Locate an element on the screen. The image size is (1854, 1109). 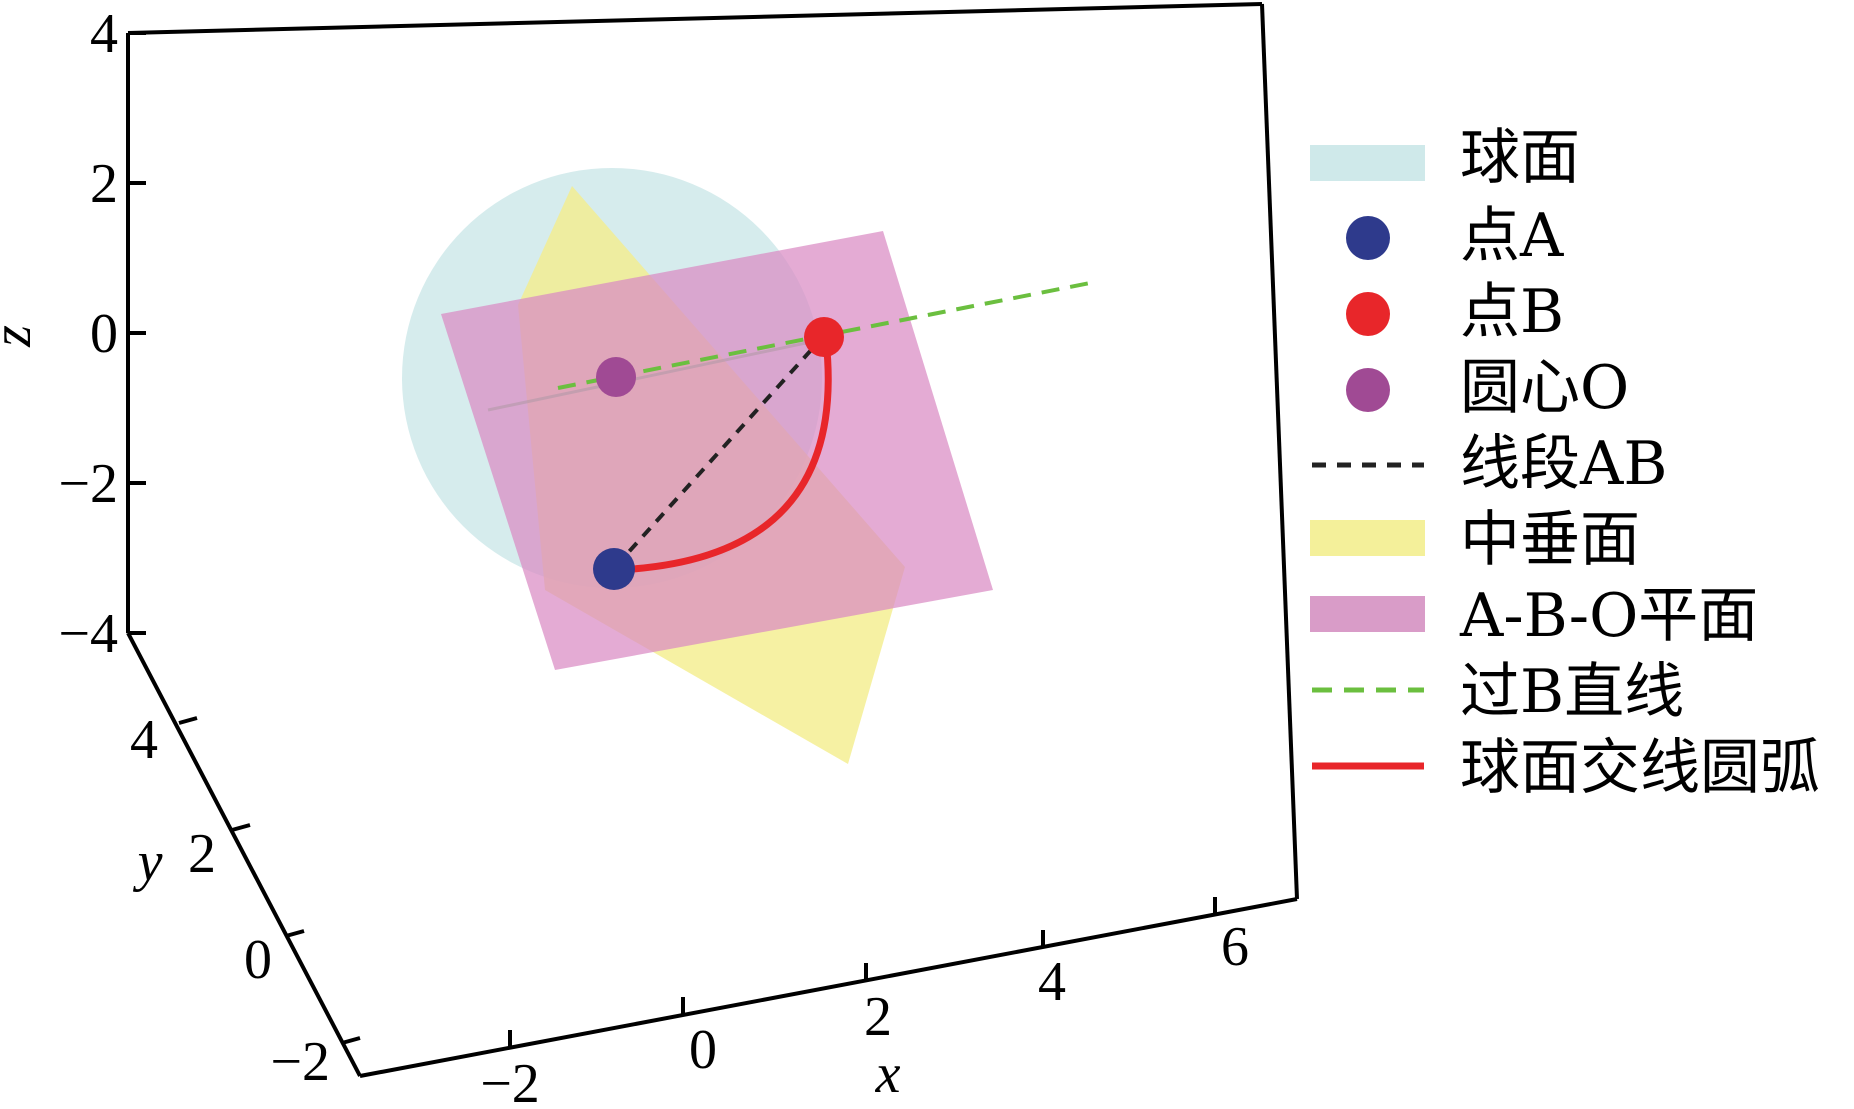
legend-swatch-sphere is located at coordinates (1367, 163).